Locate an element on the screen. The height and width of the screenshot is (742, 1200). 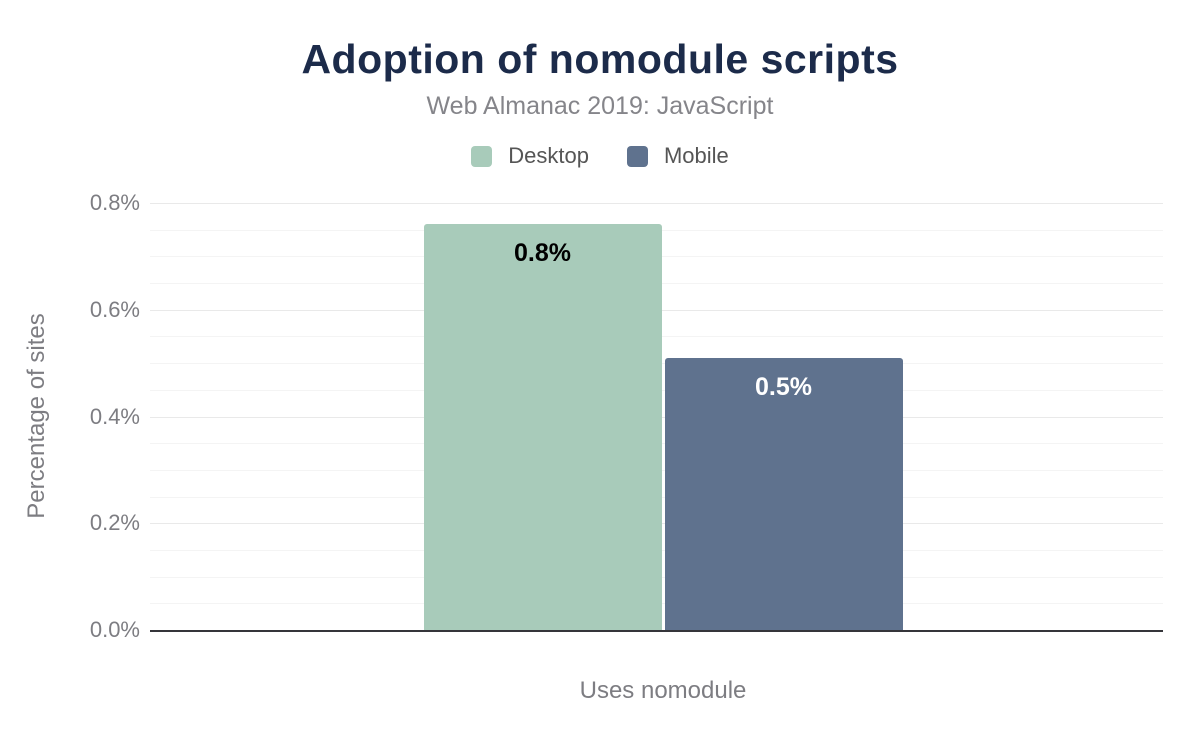
legend-item-mobile: Mobile is located at coordinates (677, 156).